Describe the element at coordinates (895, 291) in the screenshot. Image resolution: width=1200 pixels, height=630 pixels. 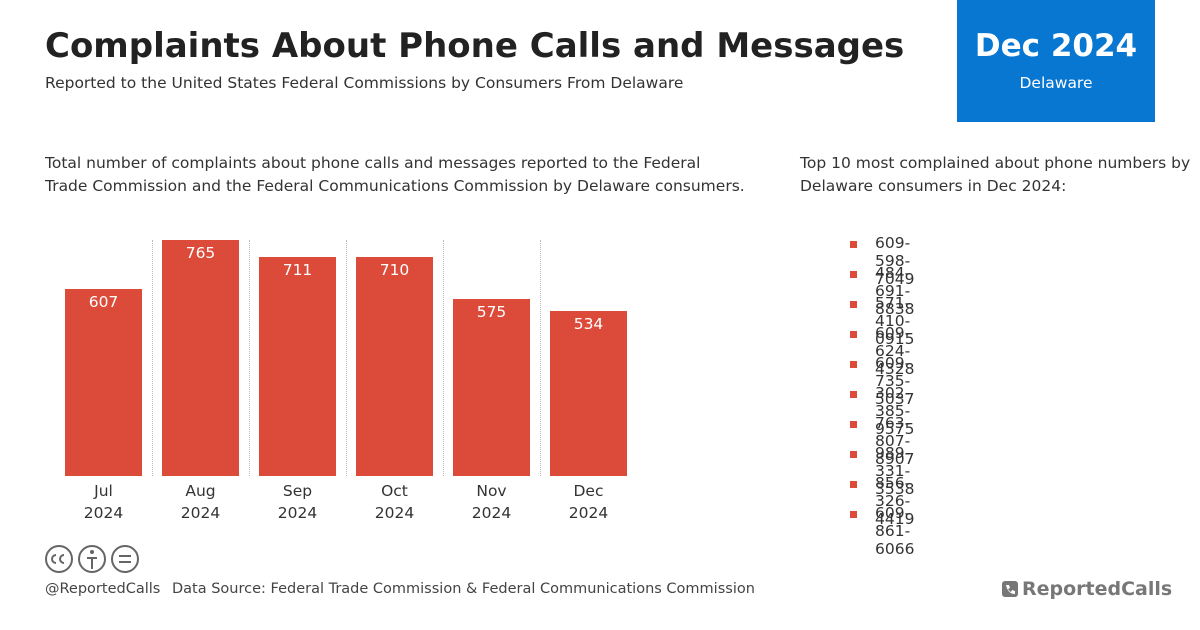
I see `phone-number: 484-691-8838` at that location.